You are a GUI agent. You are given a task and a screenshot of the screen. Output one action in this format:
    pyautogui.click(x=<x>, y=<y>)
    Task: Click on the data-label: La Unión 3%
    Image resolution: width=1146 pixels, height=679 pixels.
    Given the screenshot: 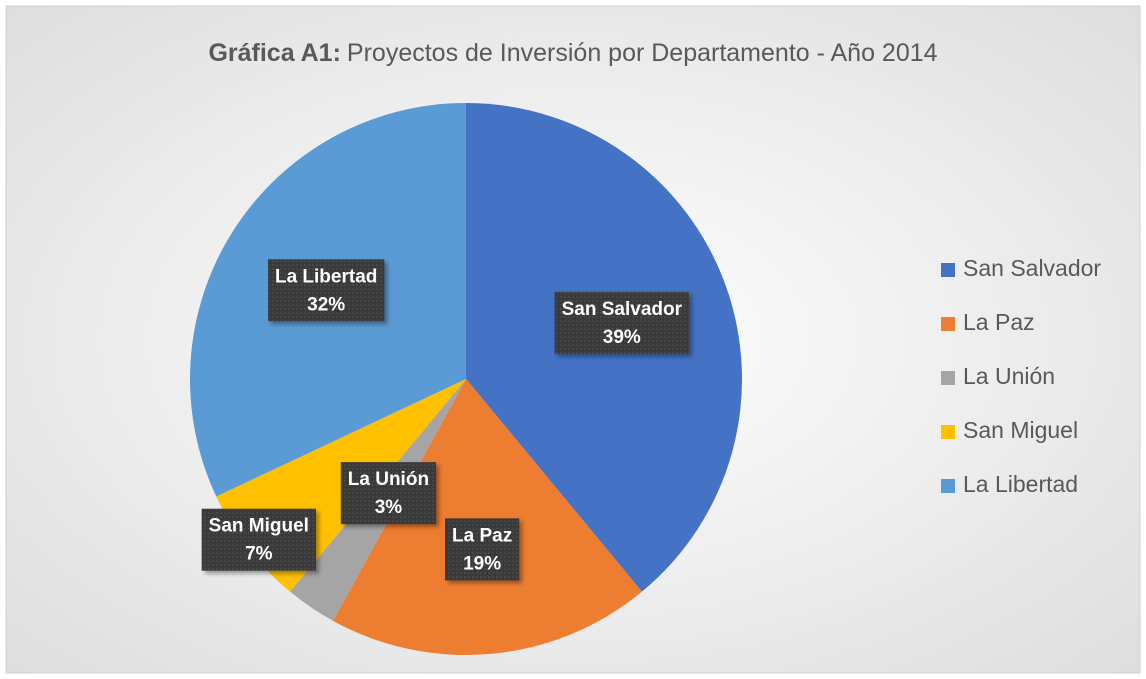 What is the action you would take?
    pyautogui.click(x=388, y=493)
    